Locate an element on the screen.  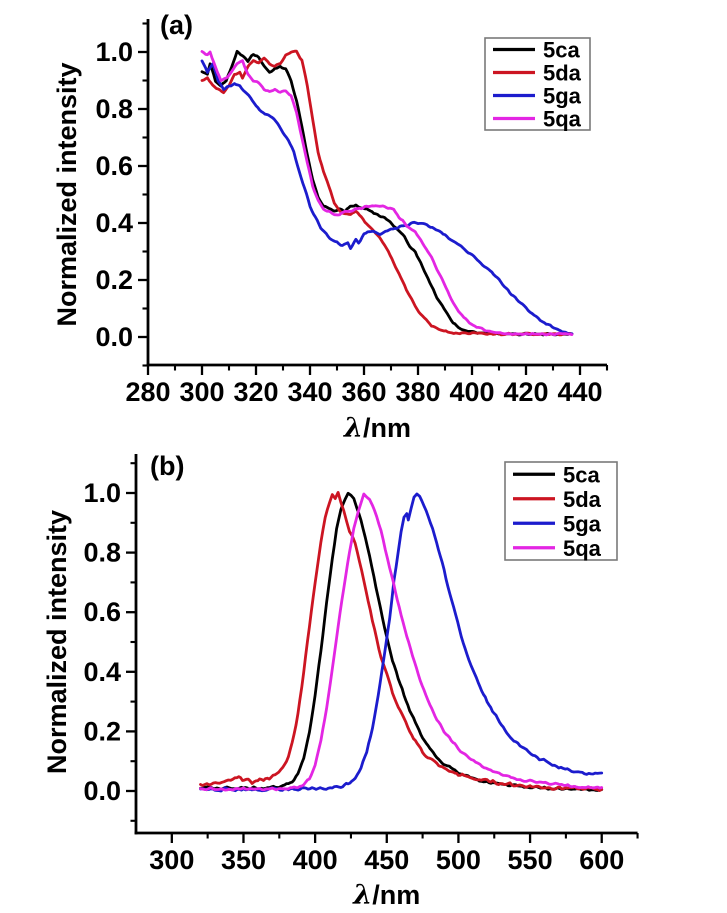
x-tick-label: 380 is located at coordinates (417, 392).